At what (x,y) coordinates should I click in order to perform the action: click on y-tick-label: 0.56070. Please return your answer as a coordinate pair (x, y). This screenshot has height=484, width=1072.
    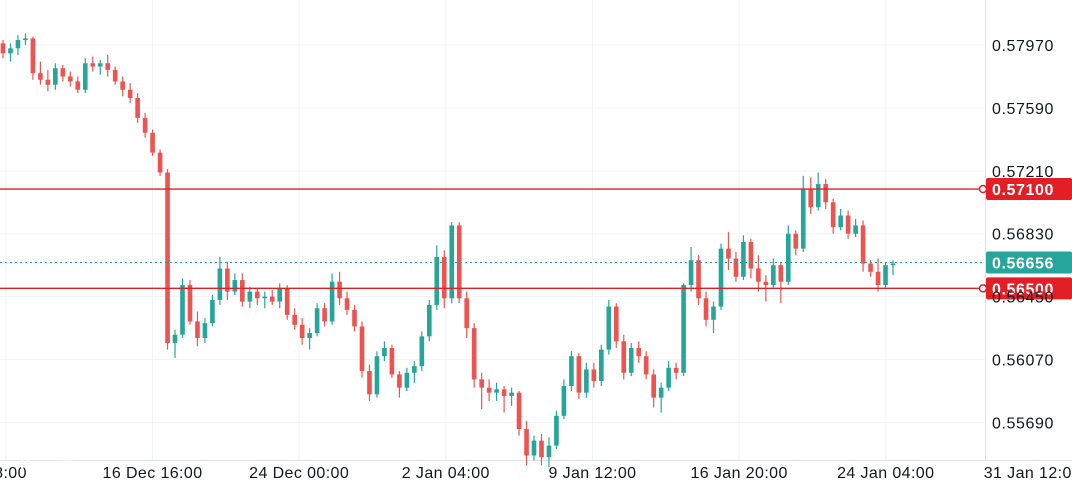
    Looking at the image, I should click on (1023, 361).